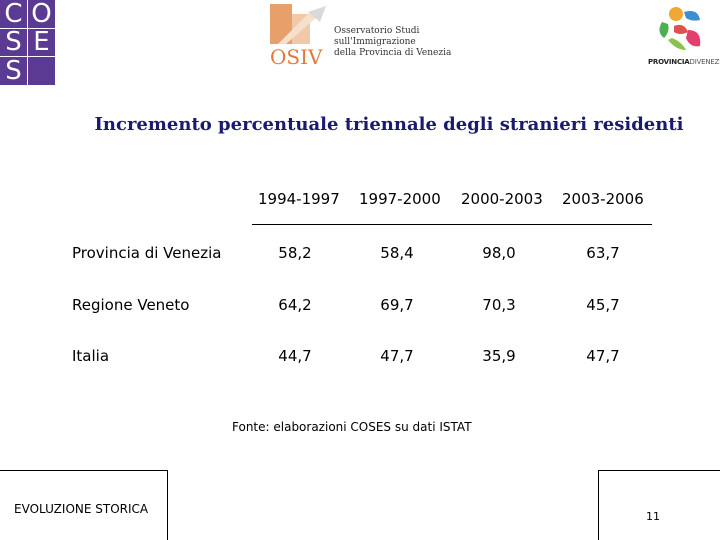  I want to click on osiv-line: sull'Immigrazione, so click(375, 42).